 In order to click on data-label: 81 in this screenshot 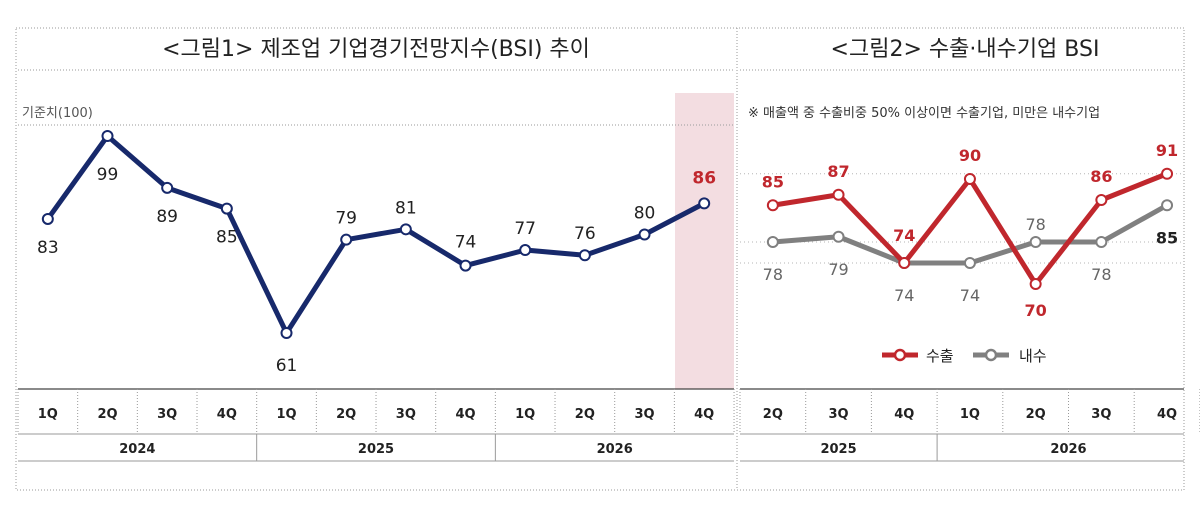, I will do `click(406, 208)`.